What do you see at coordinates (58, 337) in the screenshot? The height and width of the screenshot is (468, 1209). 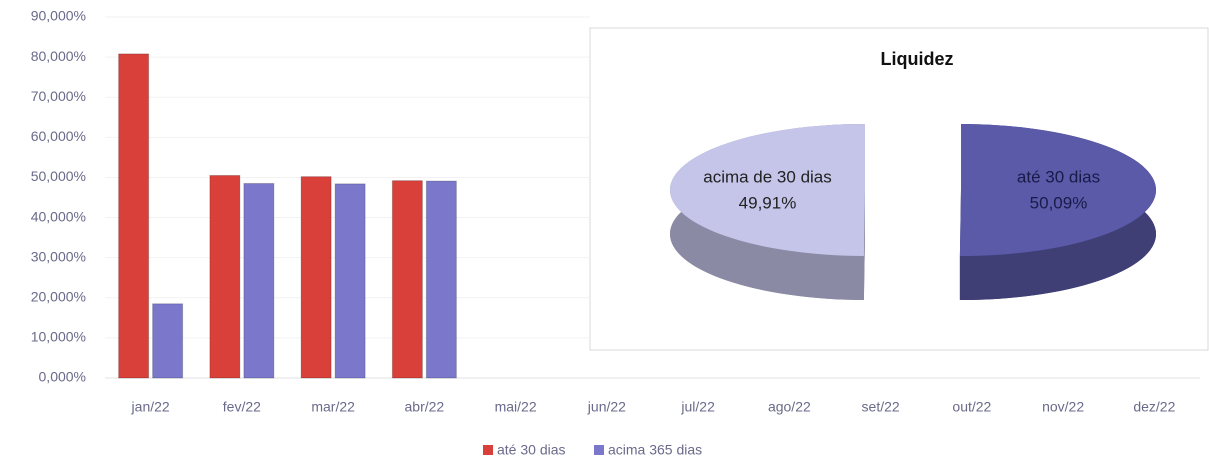 I see `y-tick-label: 10,000%` at bounding box center [58, 337].